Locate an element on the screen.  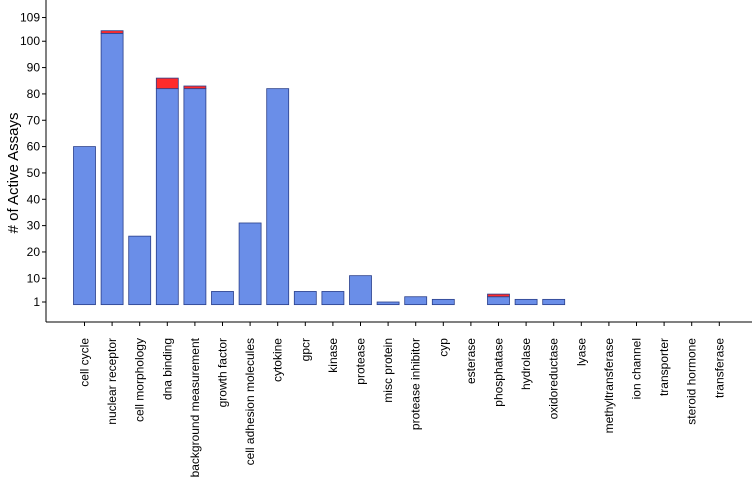
bar-primary-background-measurement is located at coordinates (195, 197).